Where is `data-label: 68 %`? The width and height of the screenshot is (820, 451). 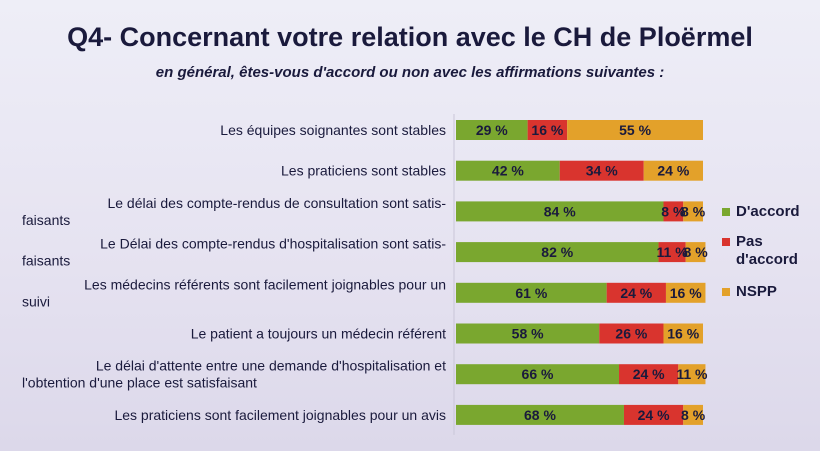 data-label: 68 % is located at coordinates (540, 415).